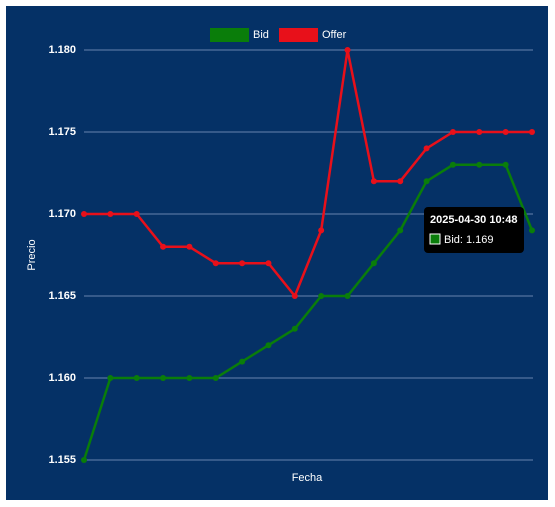 The image size is (555, 507). I want to click on y-tick-label: 1.180, so click(62, 50).